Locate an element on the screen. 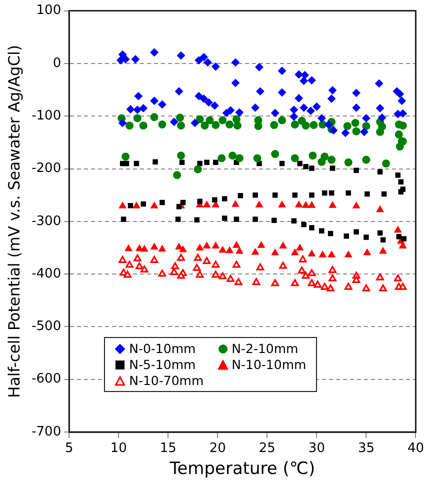 This screenshot has width=427, height=484. legend-label: N-10-70mm is located at coordinates (166, 380).